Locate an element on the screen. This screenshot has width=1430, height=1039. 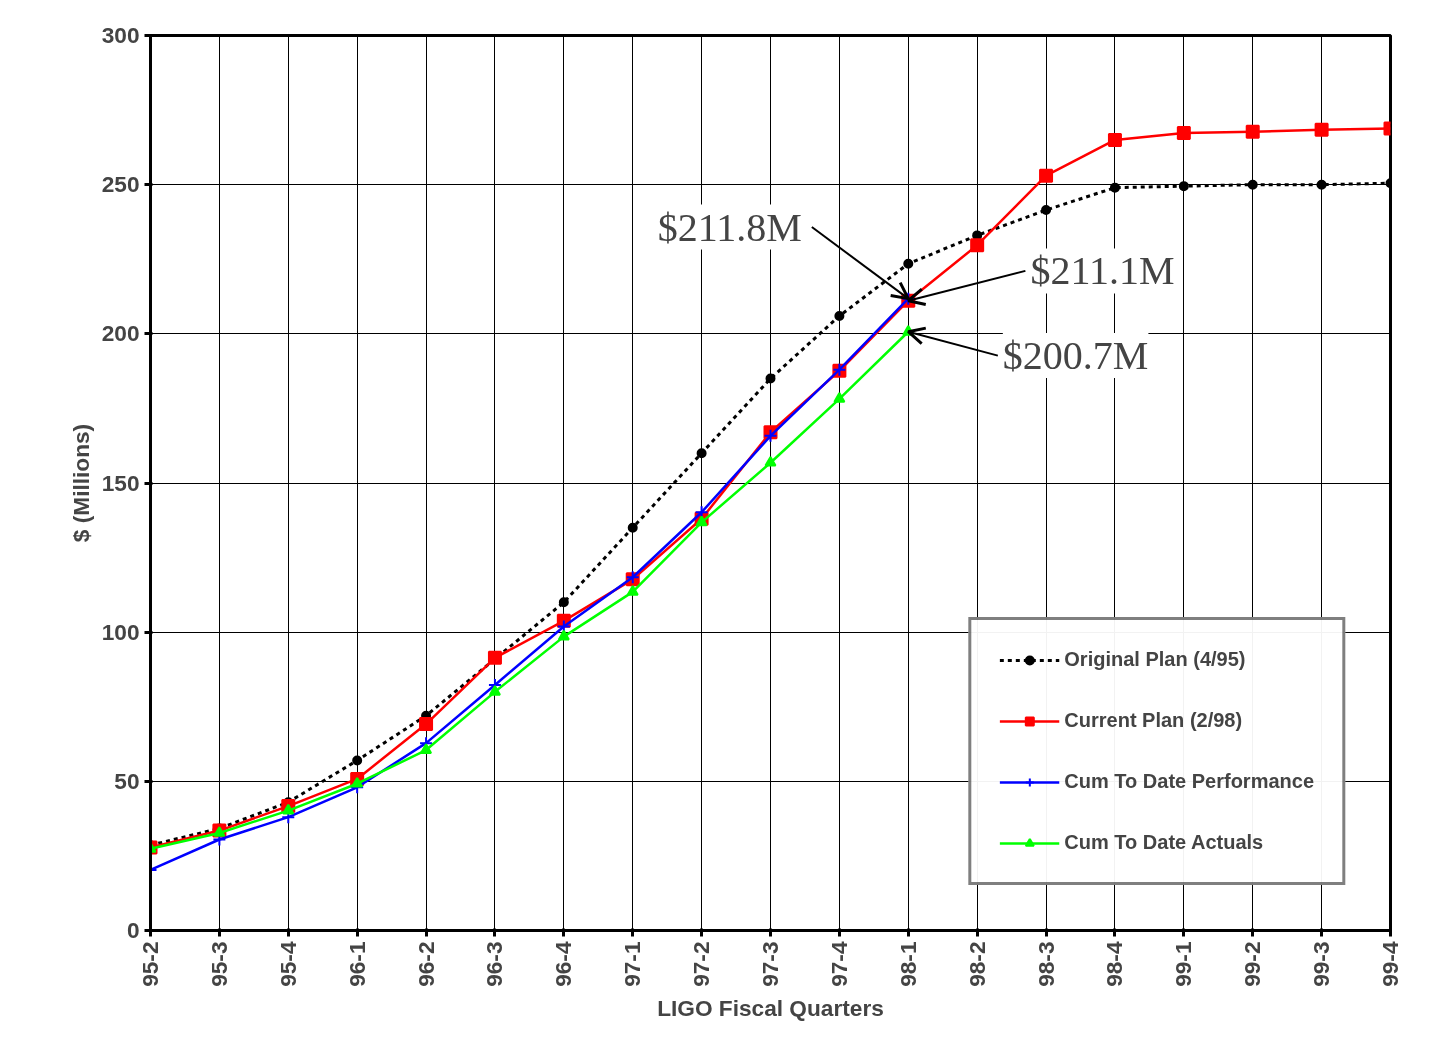
x-tick-label: 98-2 is located at coordinates (976, 964).